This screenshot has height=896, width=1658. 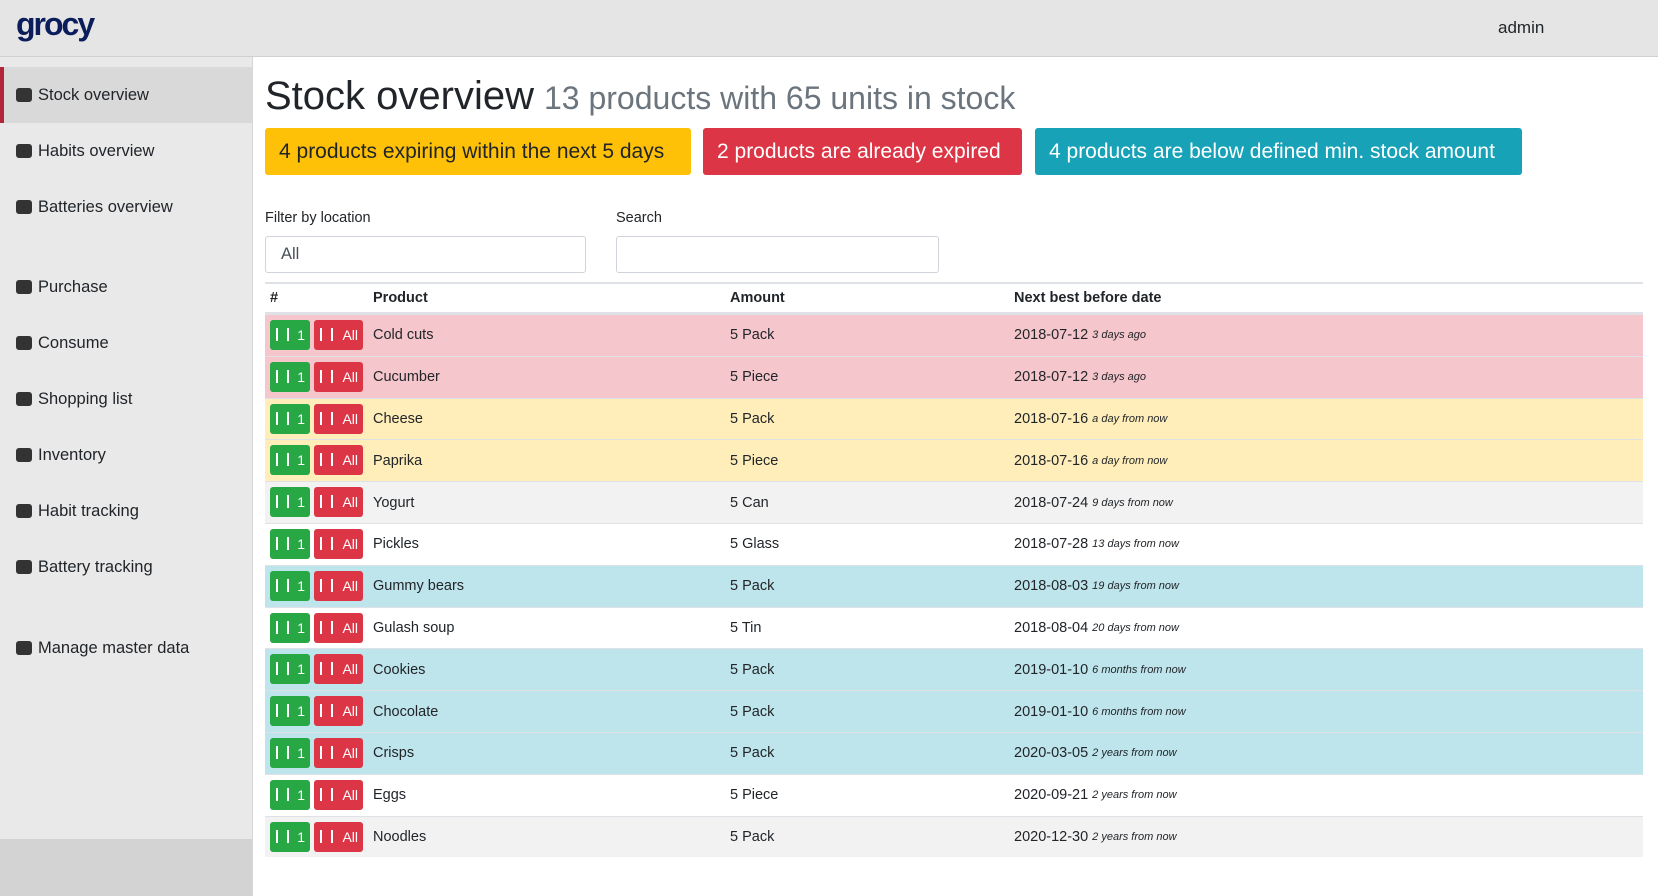 What do you see at coordinates (85, 398) in the screenshot?
I see `nav-label: Shopping list` at bounding box center [85, 398].